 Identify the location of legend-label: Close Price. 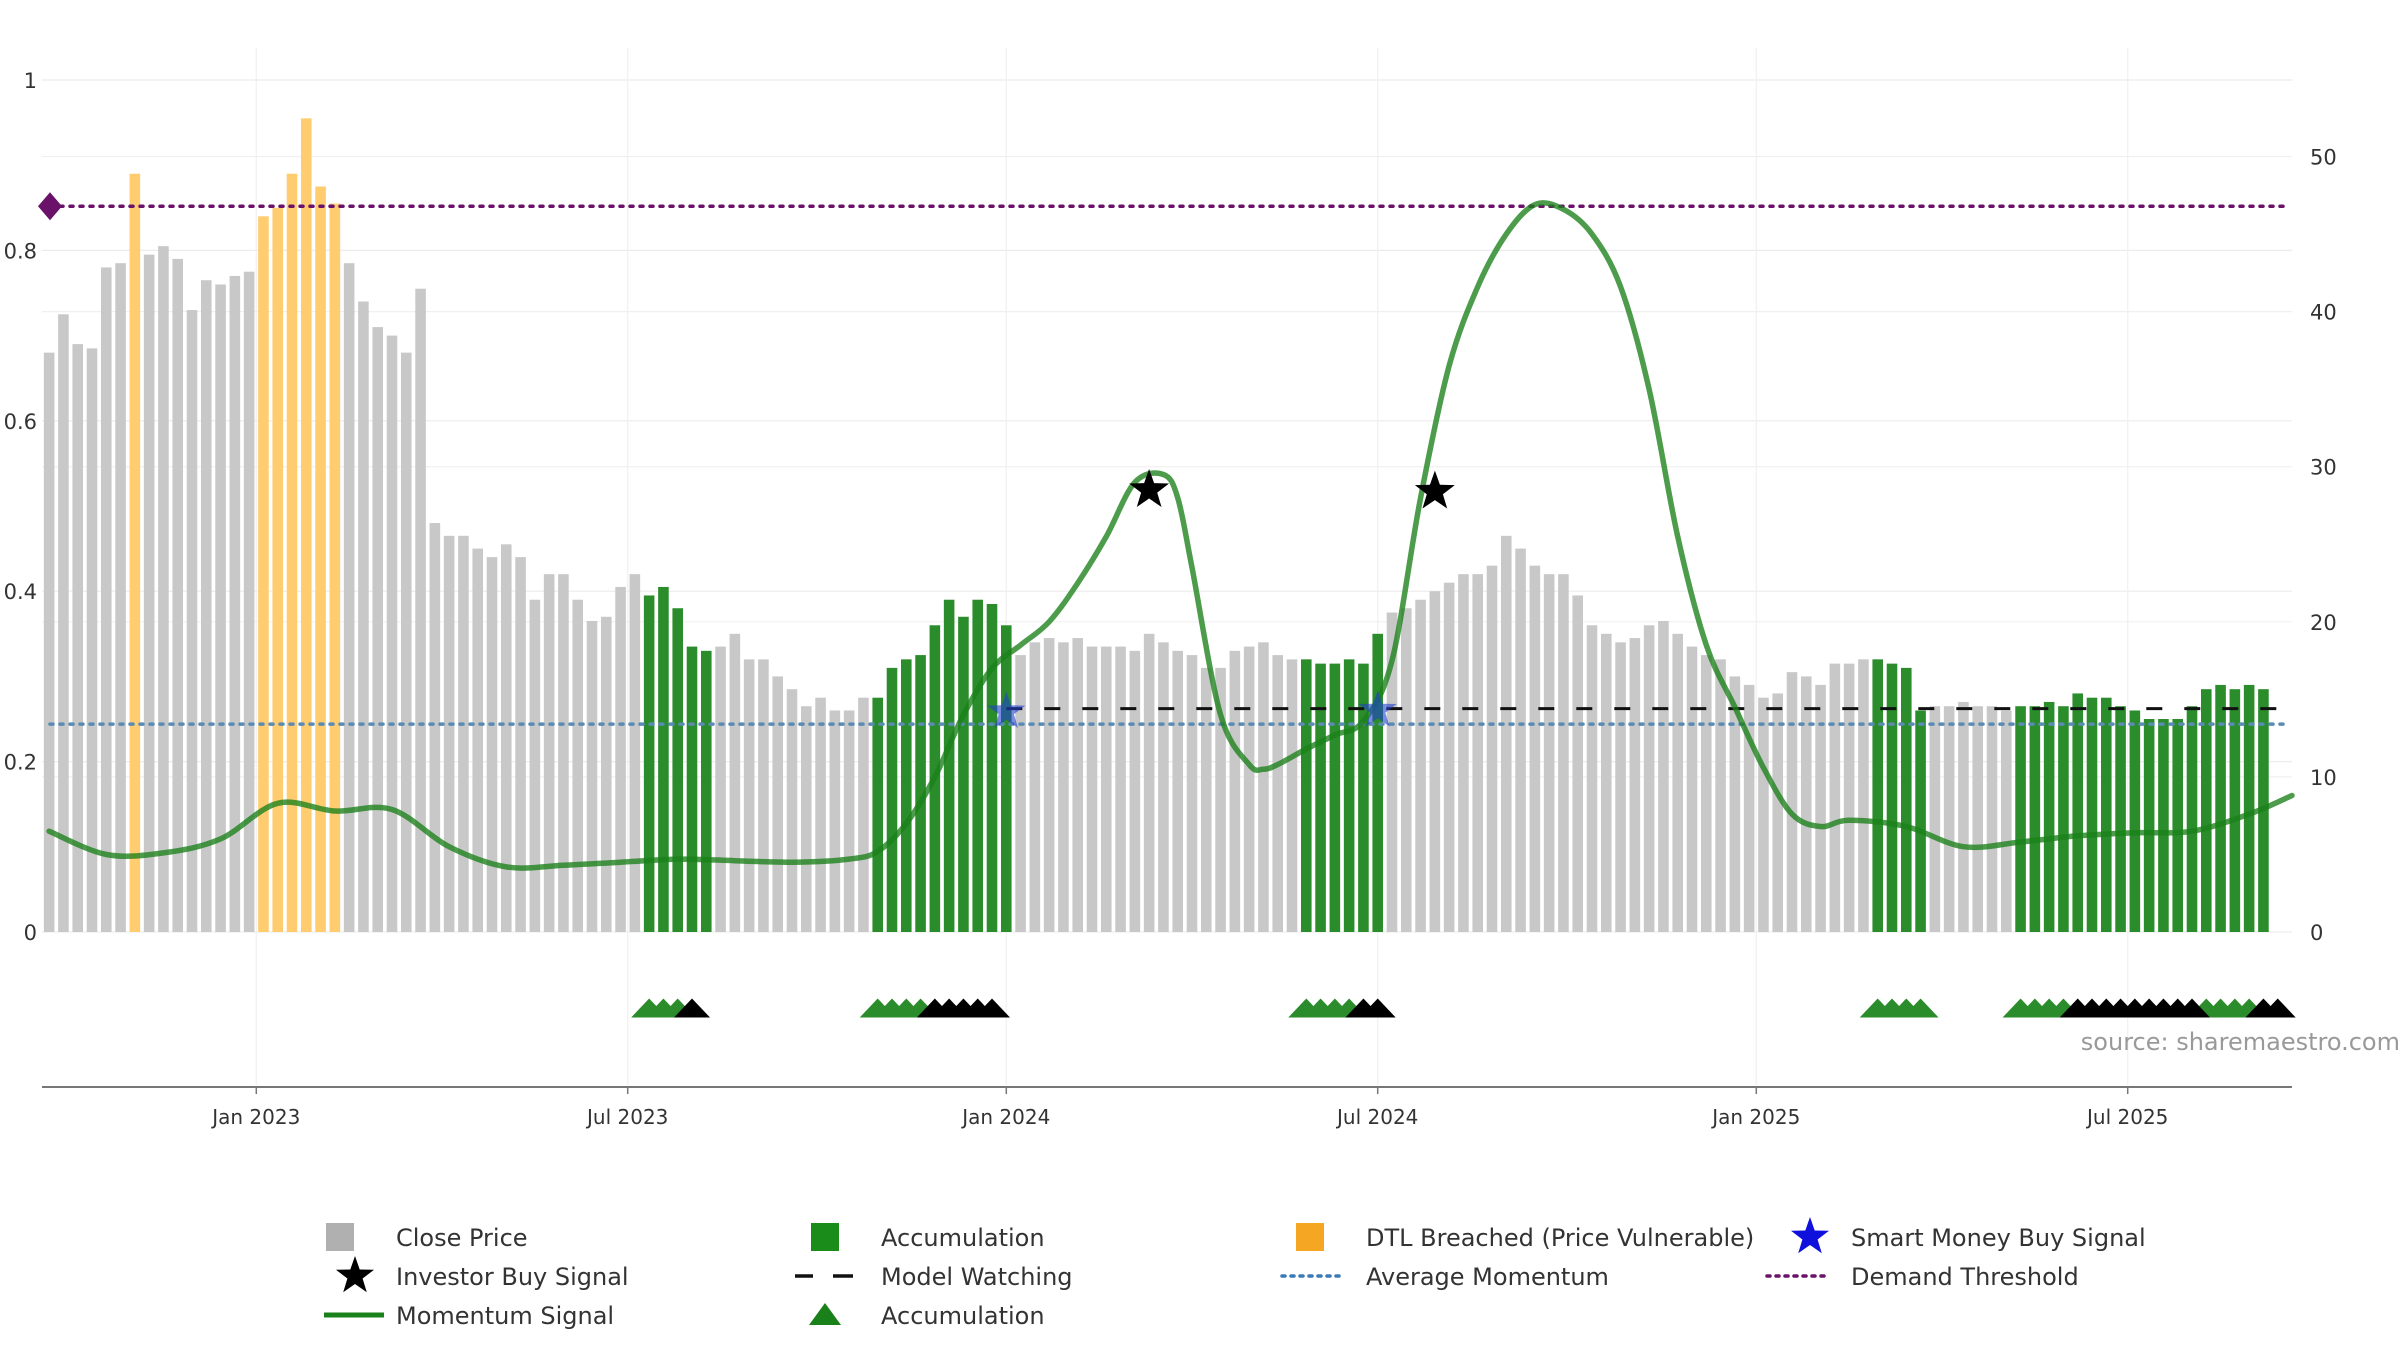
(462, 1238).